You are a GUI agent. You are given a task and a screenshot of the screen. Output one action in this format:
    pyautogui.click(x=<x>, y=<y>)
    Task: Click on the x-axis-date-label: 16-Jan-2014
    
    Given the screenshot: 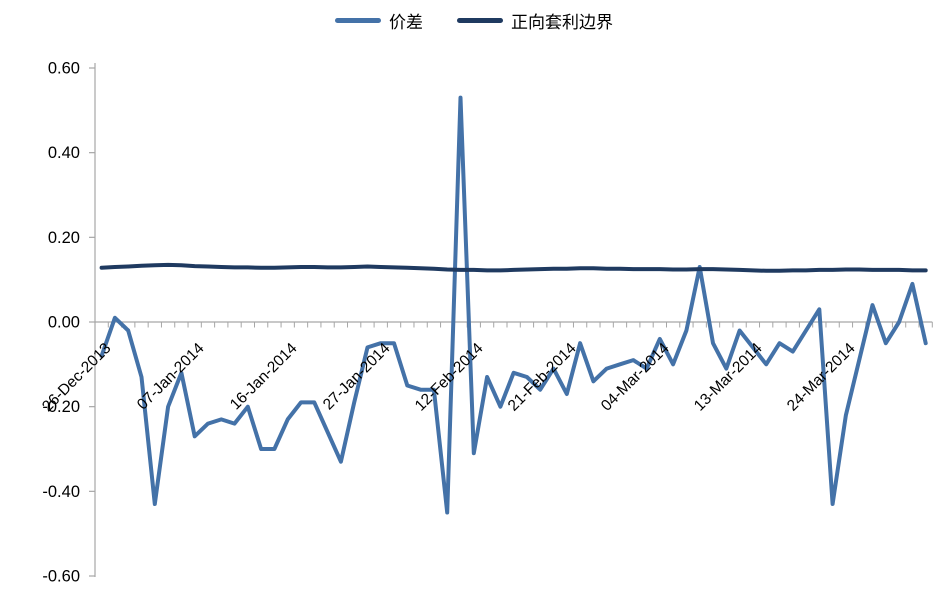 What is the action you would take?
    pyautogui.click(x=264, y=377)
    